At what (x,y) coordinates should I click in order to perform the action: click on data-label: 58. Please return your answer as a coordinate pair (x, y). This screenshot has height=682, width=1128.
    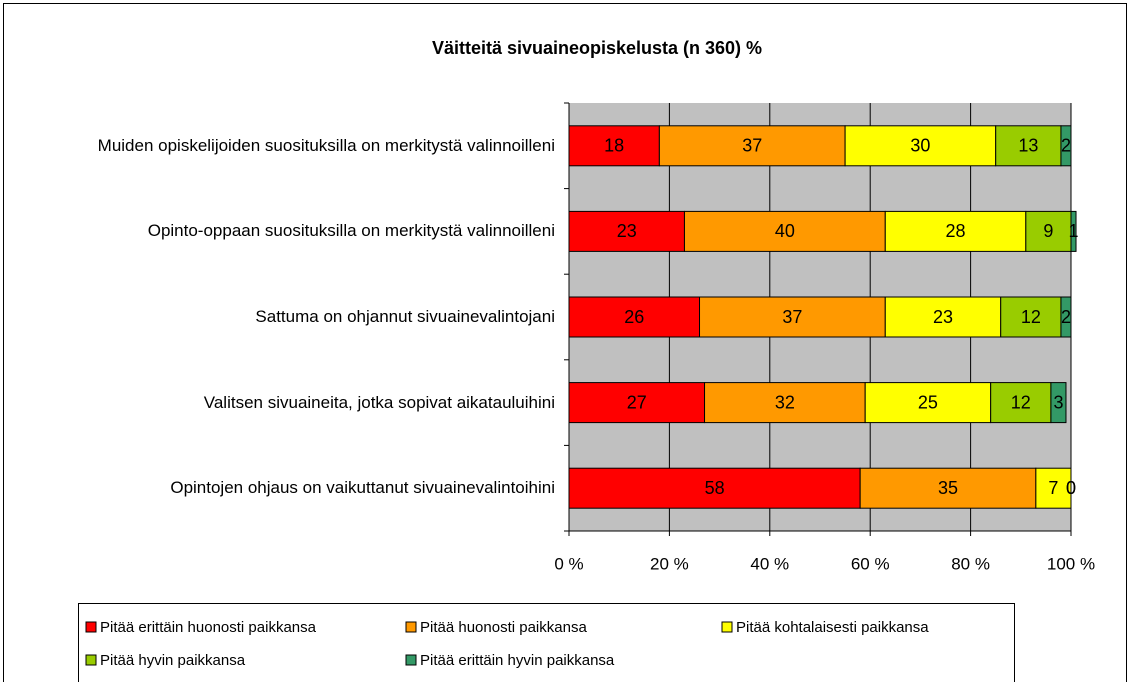
    Looking at the image, I should click on (715, 488).